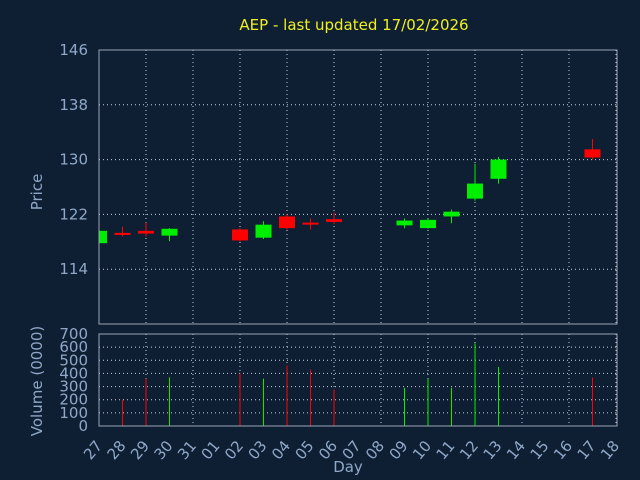 This screenshot has width=640, height=480. What do you see at coordinates (540, 450) in the screenshot?
I see `x-tick-label: 15` at bounding box center [540, 450].